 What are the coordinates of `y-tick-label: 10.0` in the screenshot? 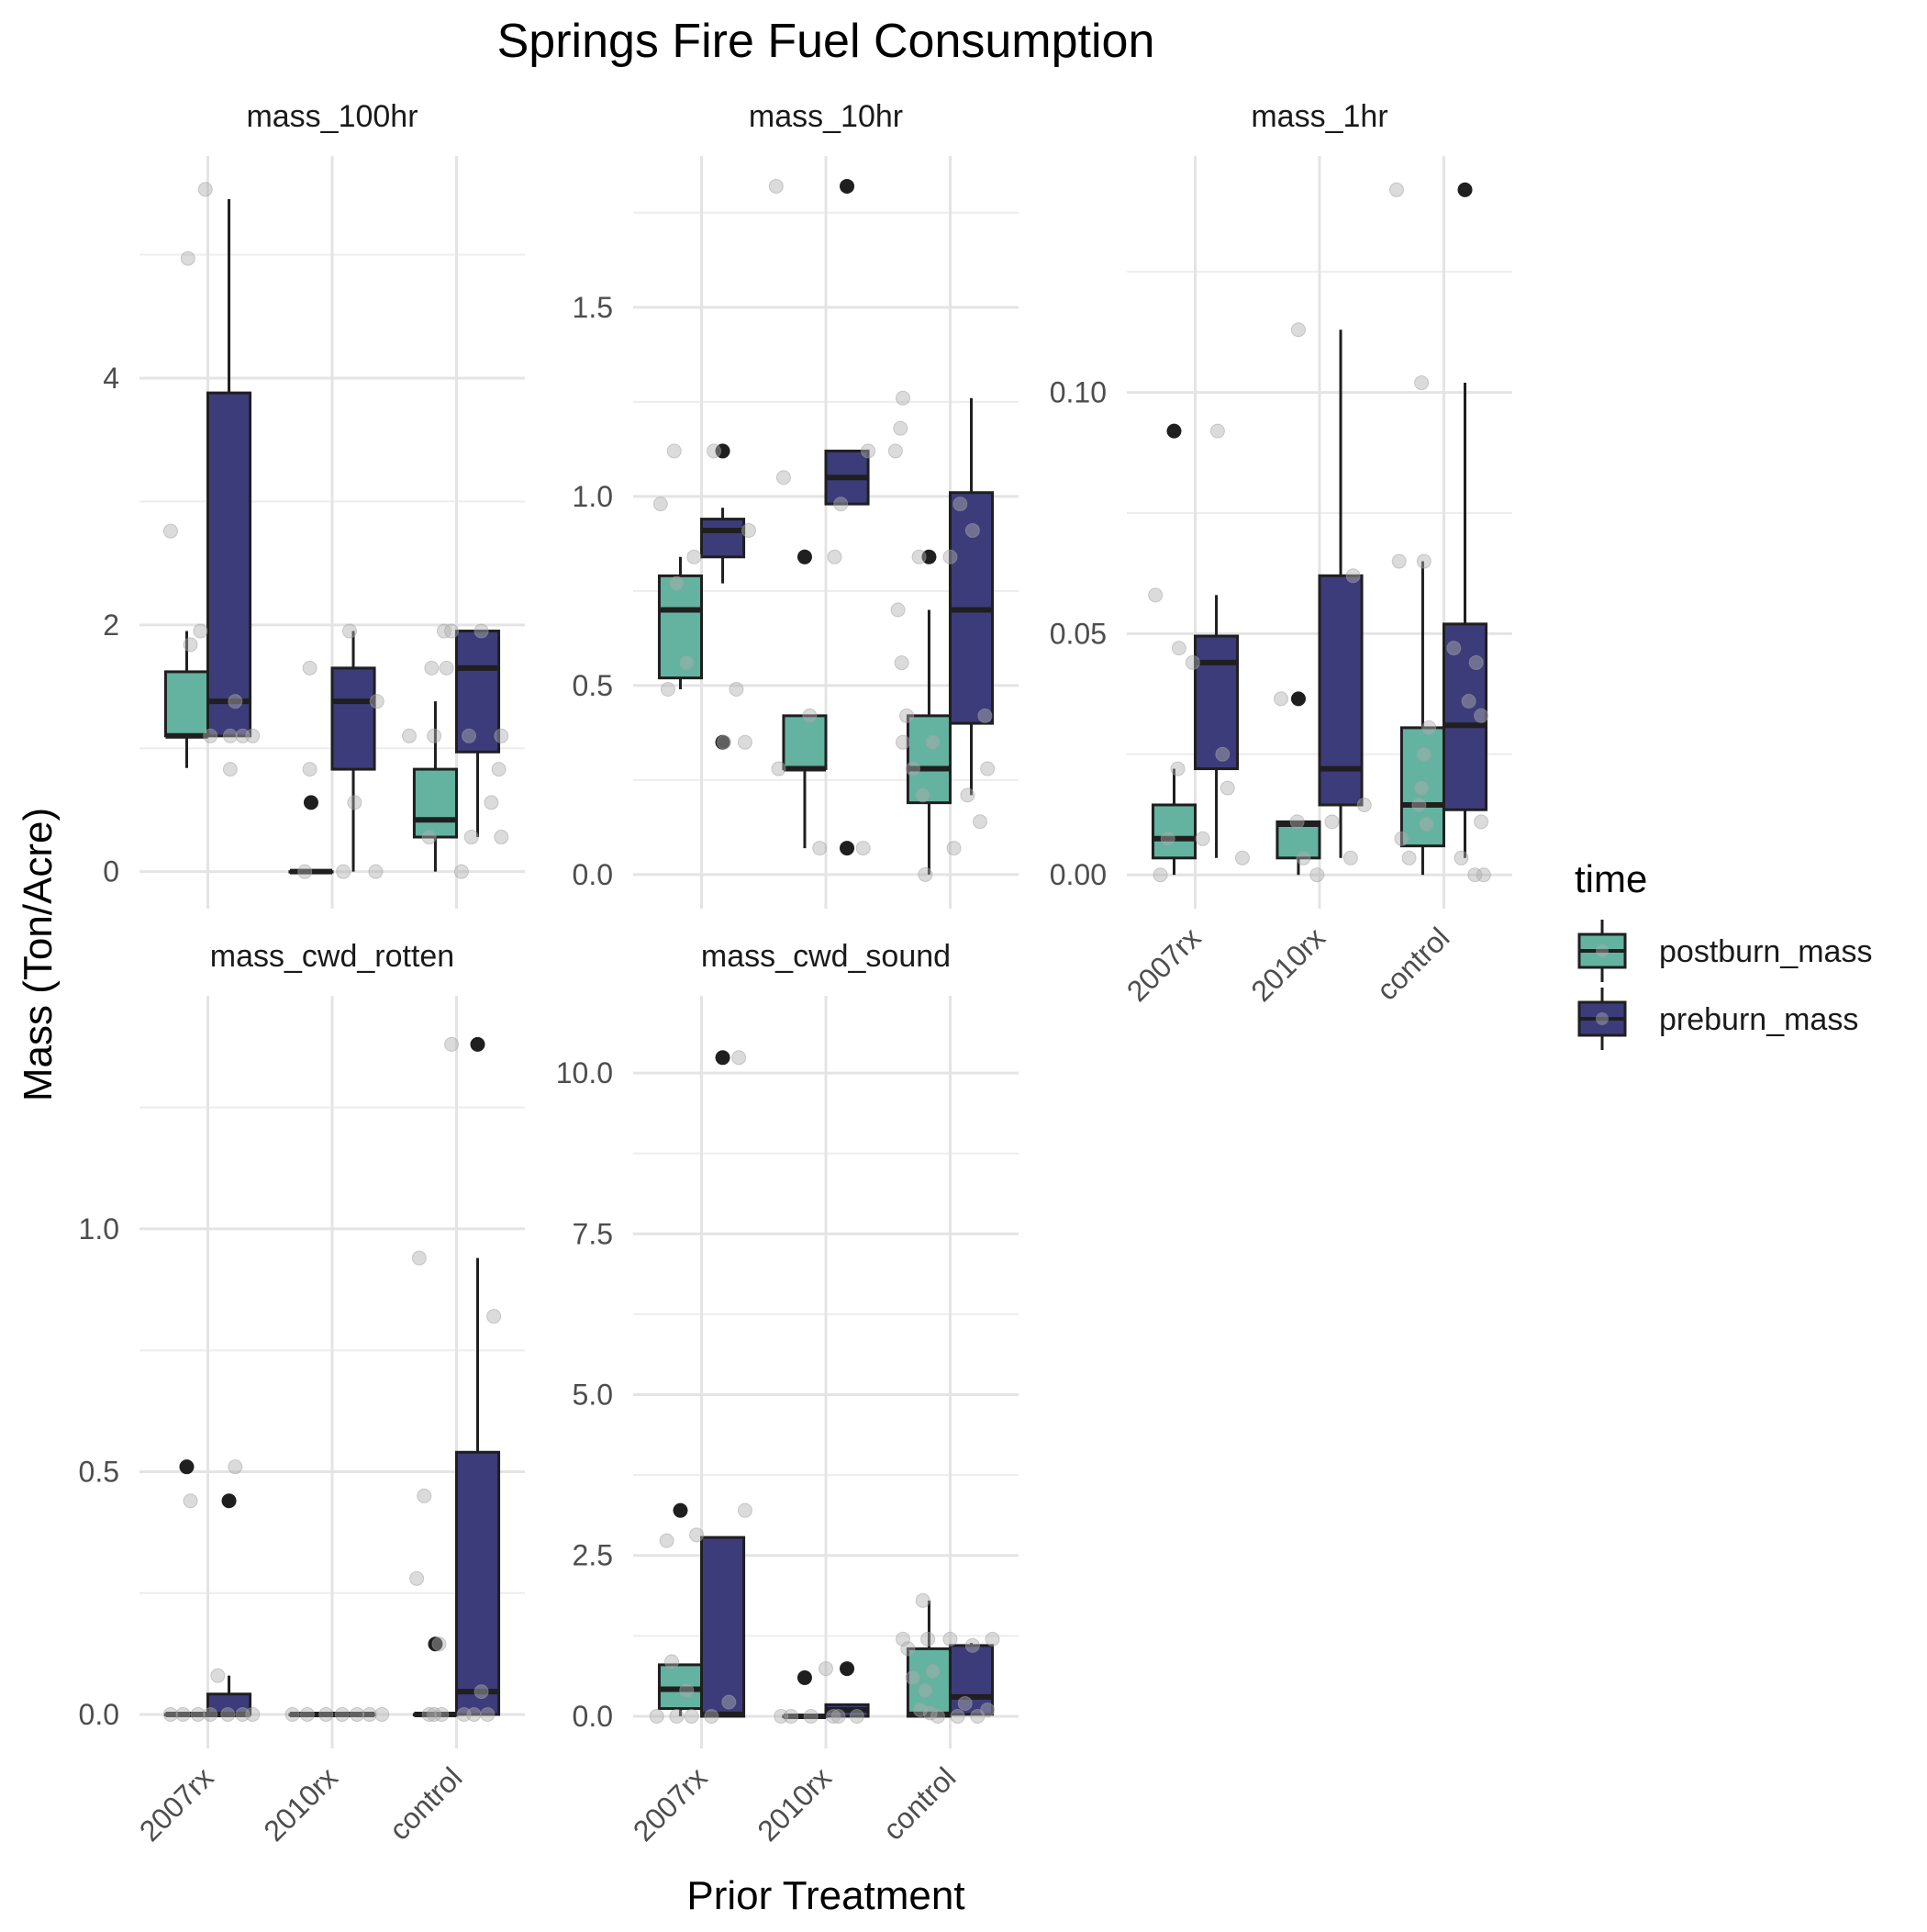 It's located at (584, 1072).